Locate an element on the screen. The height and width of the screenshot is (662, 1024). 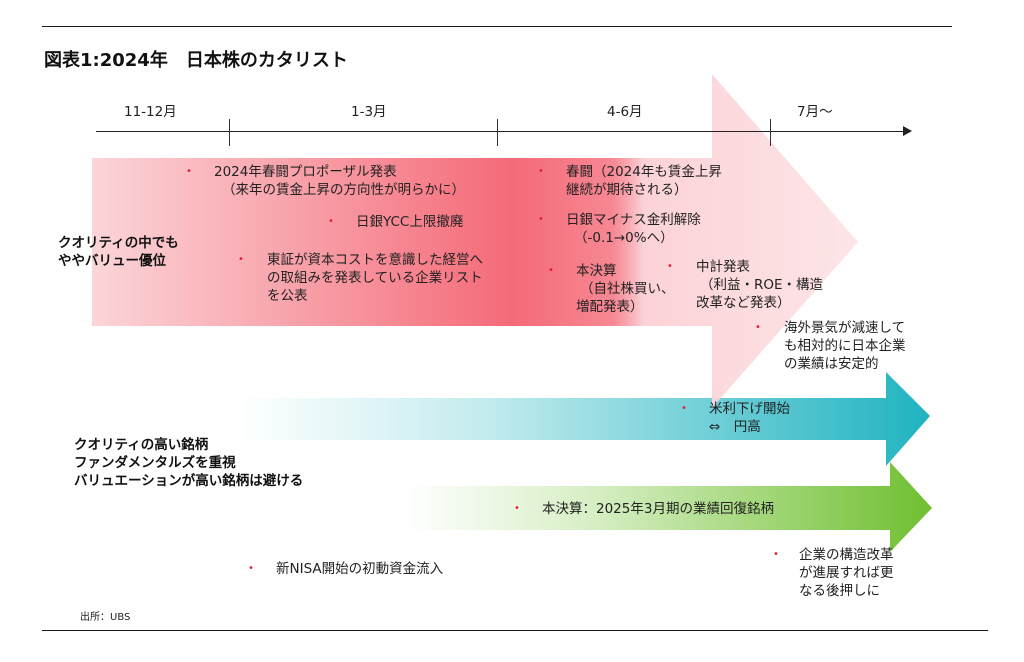
figure-title: 図表1:2024年 日本株のカタリスト is located at coordinates (196, 60).